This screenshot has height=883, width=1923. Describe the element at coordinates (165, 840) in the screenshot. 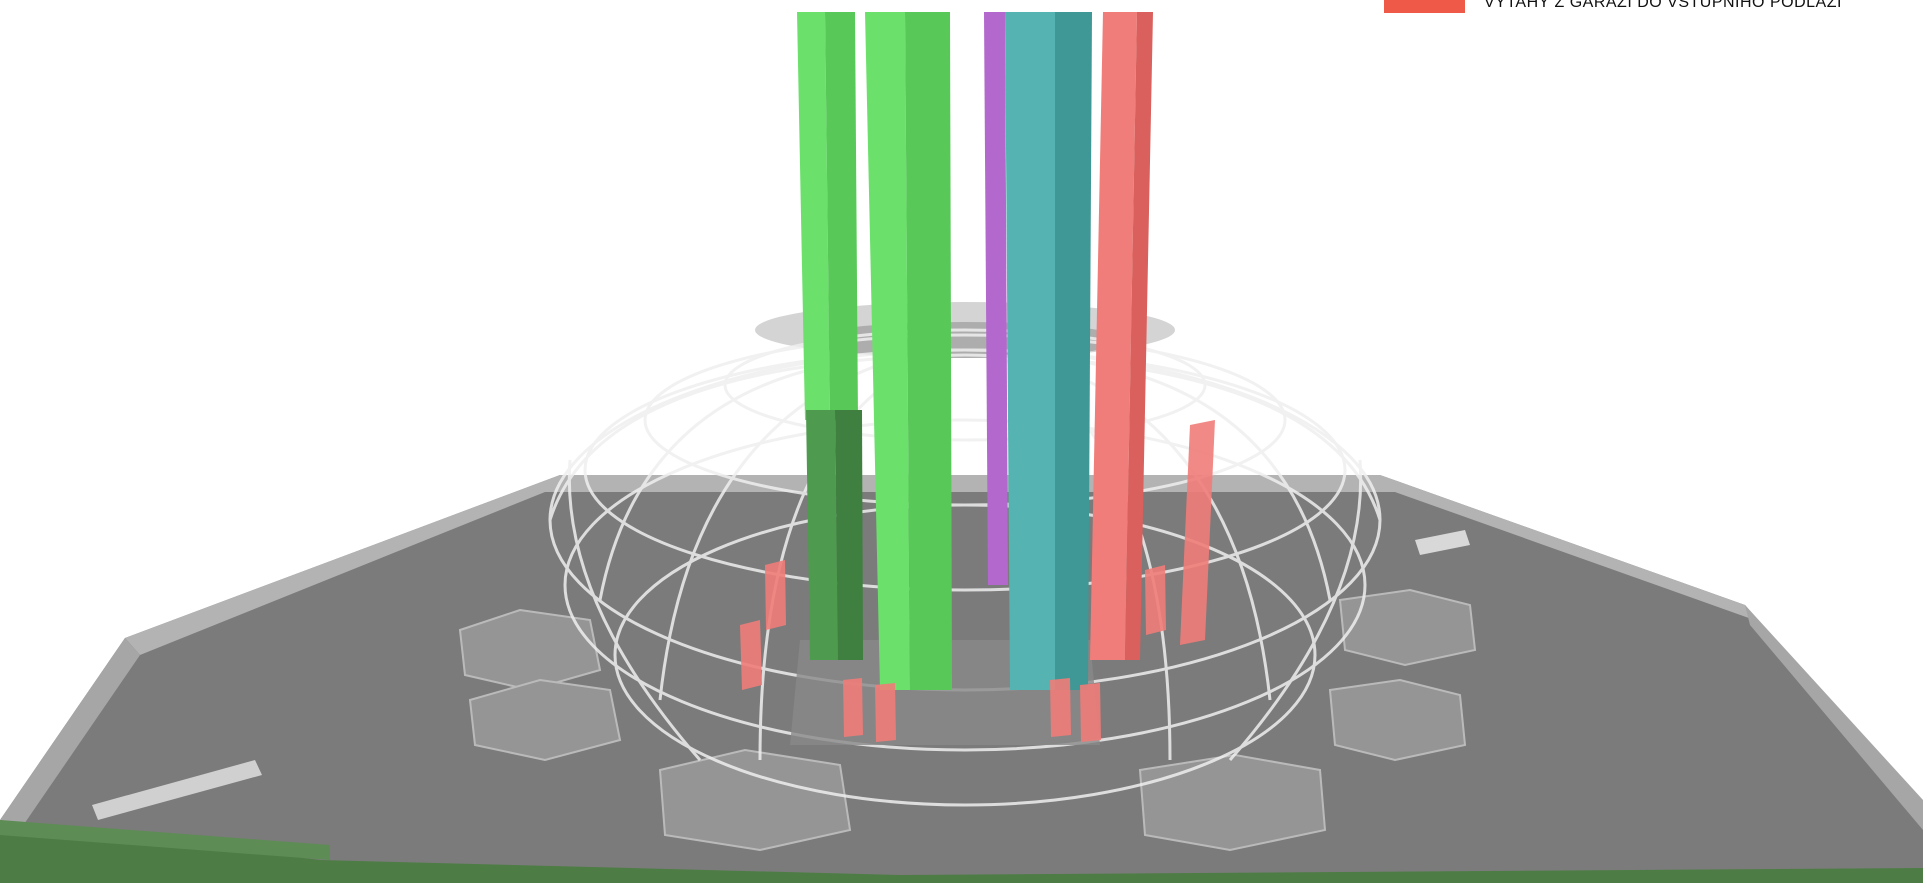

I see `lawn-edge` at that location.